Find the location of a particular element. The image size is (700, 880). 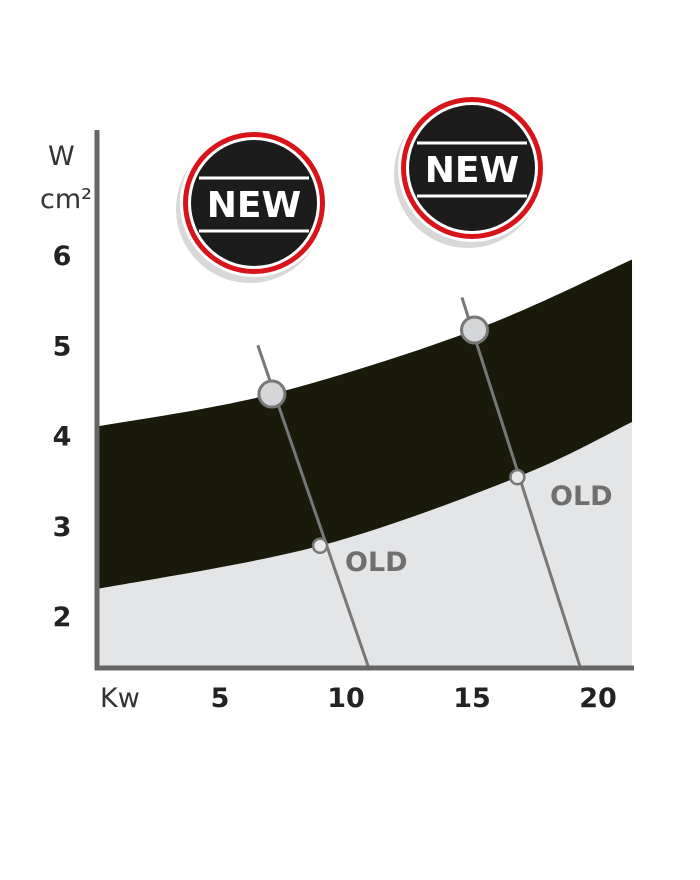

x-tick-label: 15 is located at coordinates (472, 698).